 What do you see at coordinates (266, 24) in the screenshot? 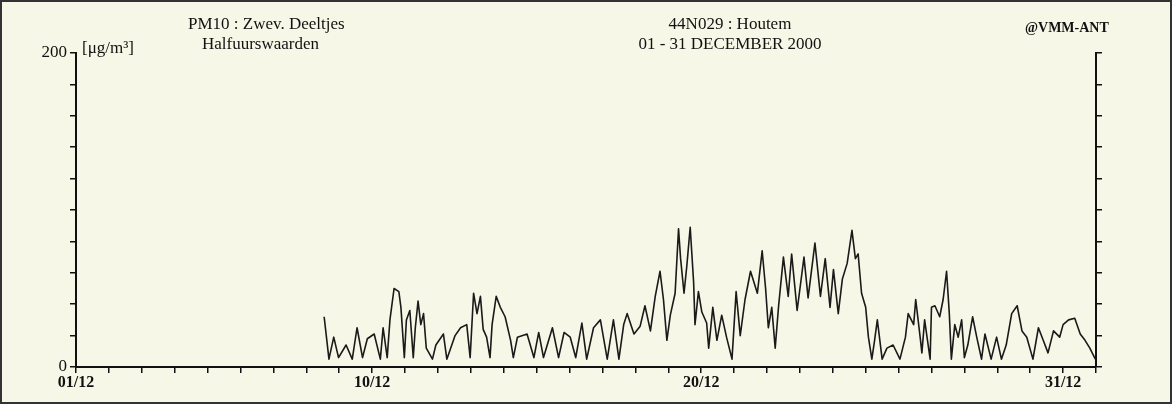
I see `chart-title: PM10 : Zwev. Deeltjes` at bounding box center [266, 24].